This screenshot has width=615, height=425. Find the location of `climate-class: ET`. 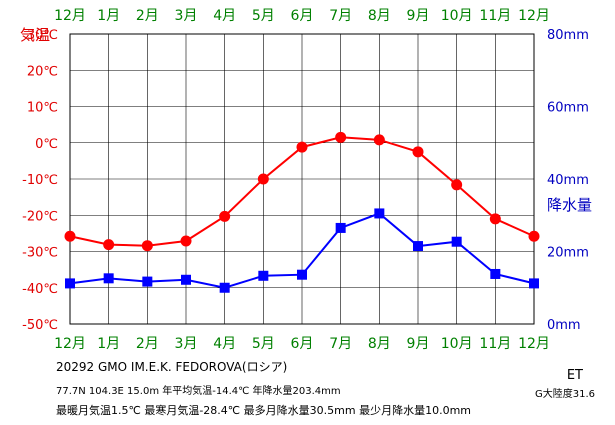

climate-class: ET is located at coordinates (574, 375).